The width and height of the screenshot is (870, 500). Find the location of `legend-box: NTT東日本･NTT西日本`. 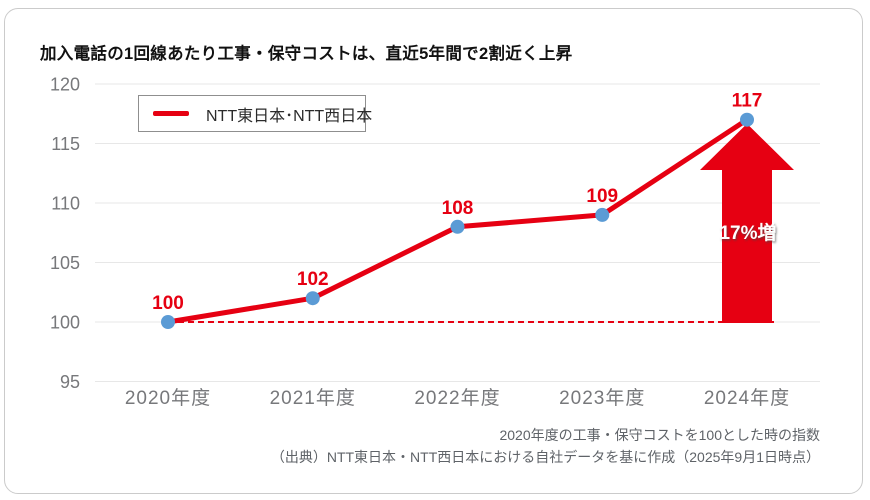

legend-box: NTT東日本･NTT西日本 is located at coordinates (255, 113).